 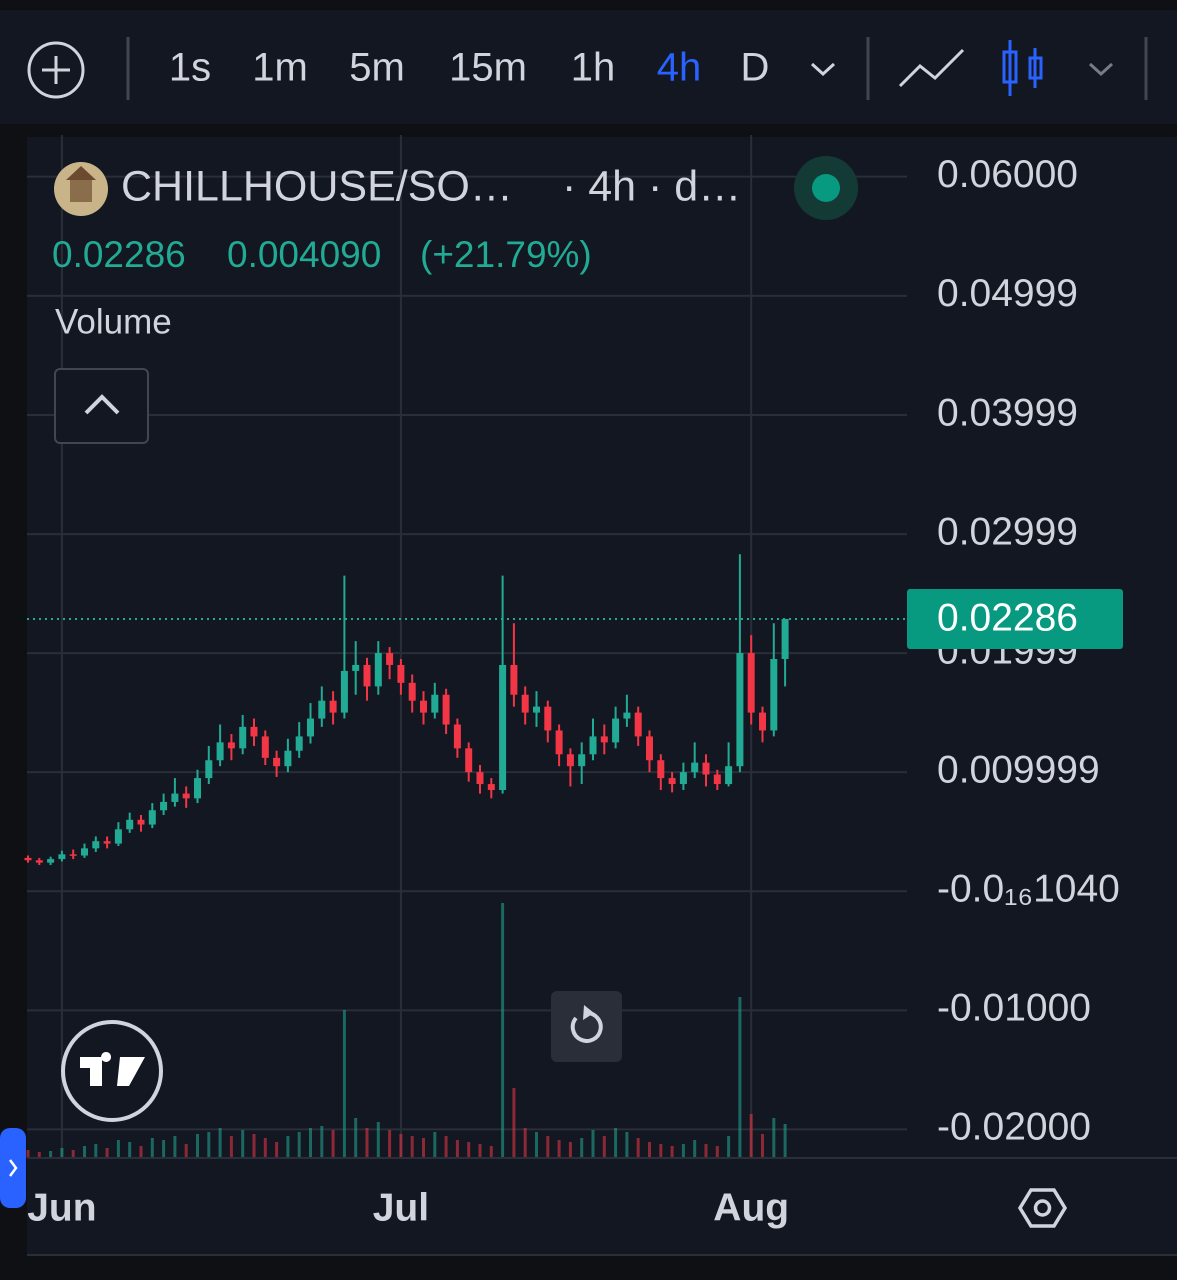 What do you see at coordinates (931, 68) in the screenshot?
I see `line-chart-button` at bounding box center [931, 68].